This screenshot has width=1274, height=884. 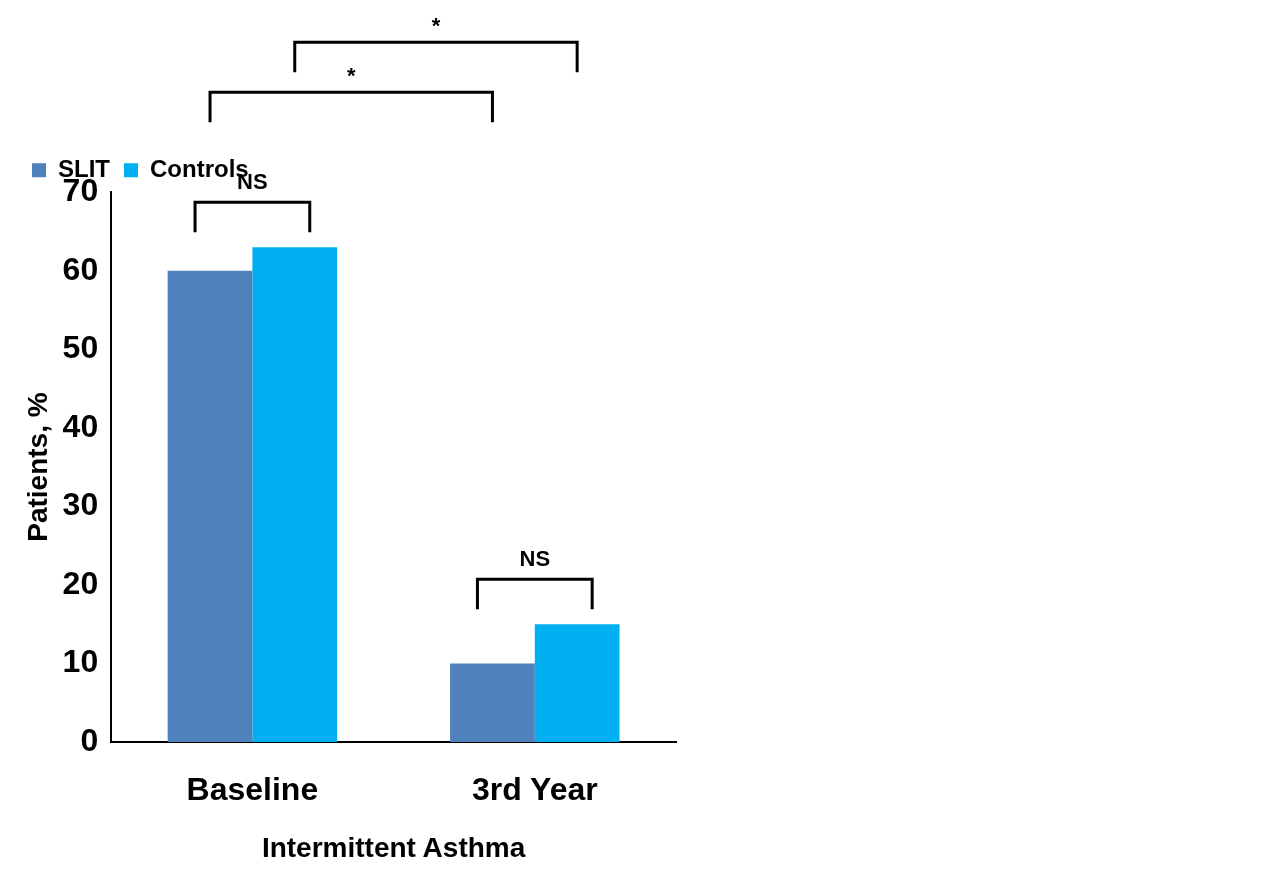 What do you see at coordinates (80, 347) in the screenshot?
I see `y-tick-label: 50` at bounding box center [80, 347].